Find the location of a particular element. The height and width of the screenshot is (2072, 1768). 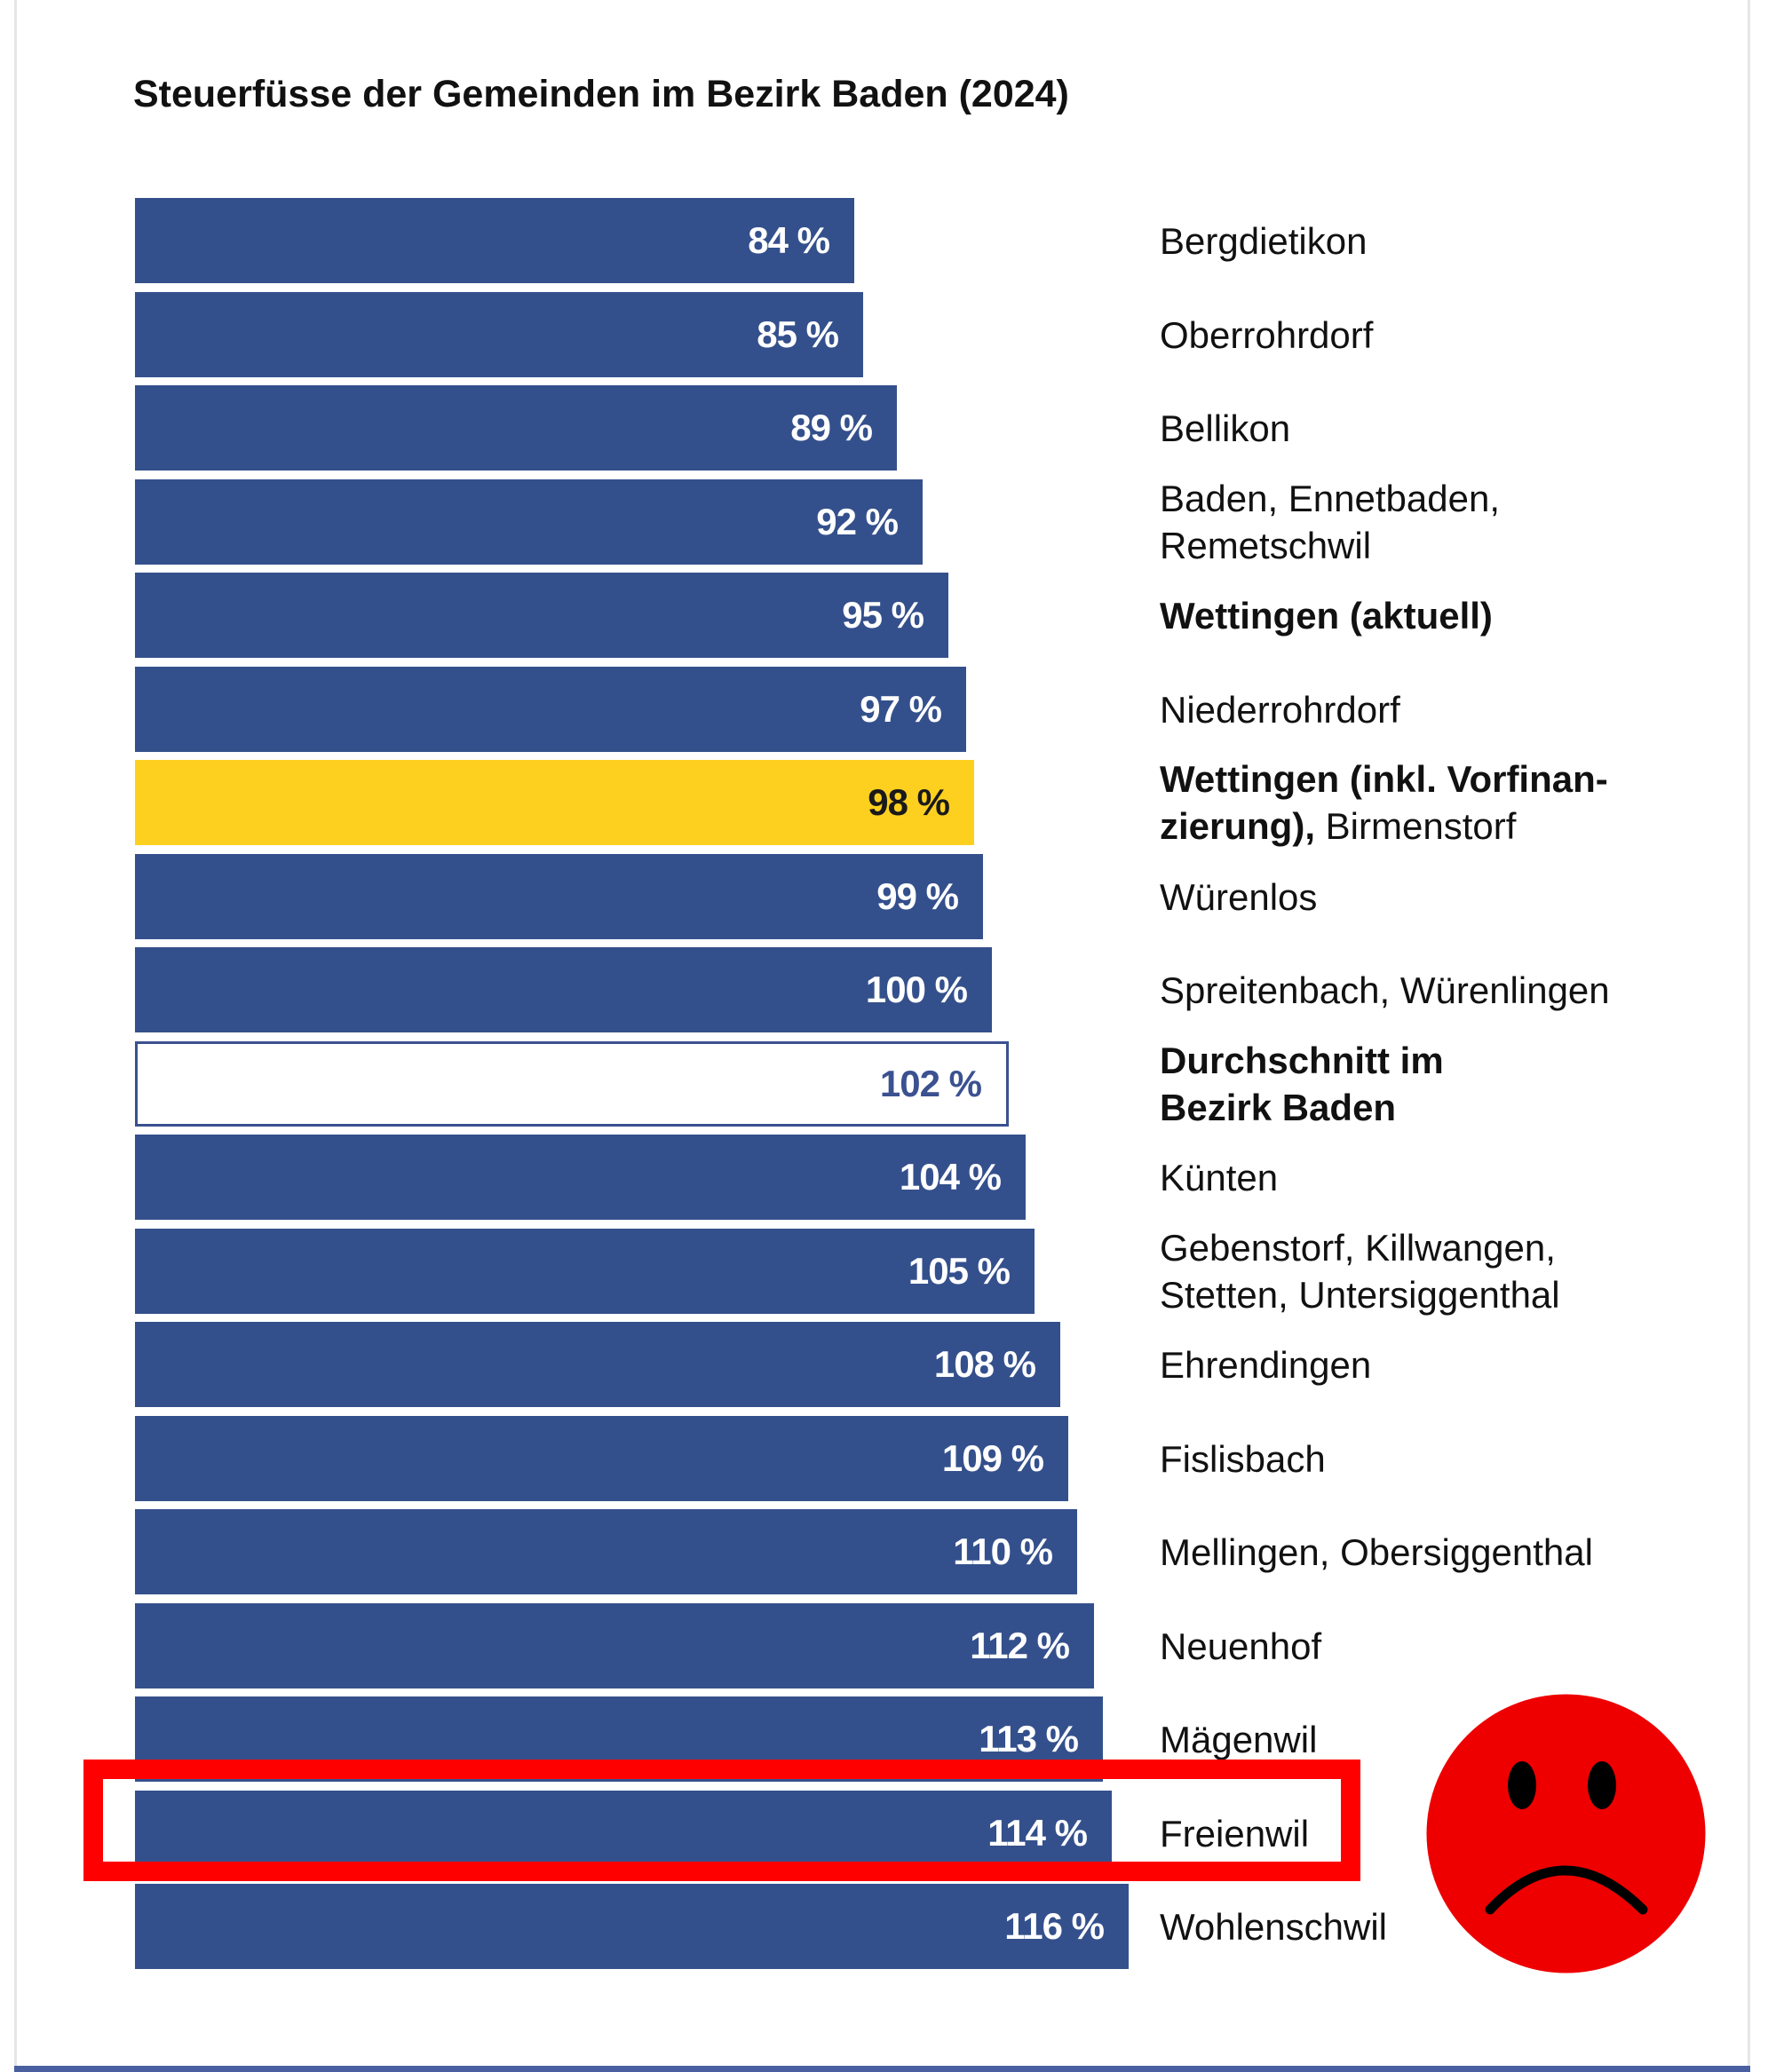

category-label-line: Wettingen (inkl. Vorfinan- is located at coordinates (1384, 779).